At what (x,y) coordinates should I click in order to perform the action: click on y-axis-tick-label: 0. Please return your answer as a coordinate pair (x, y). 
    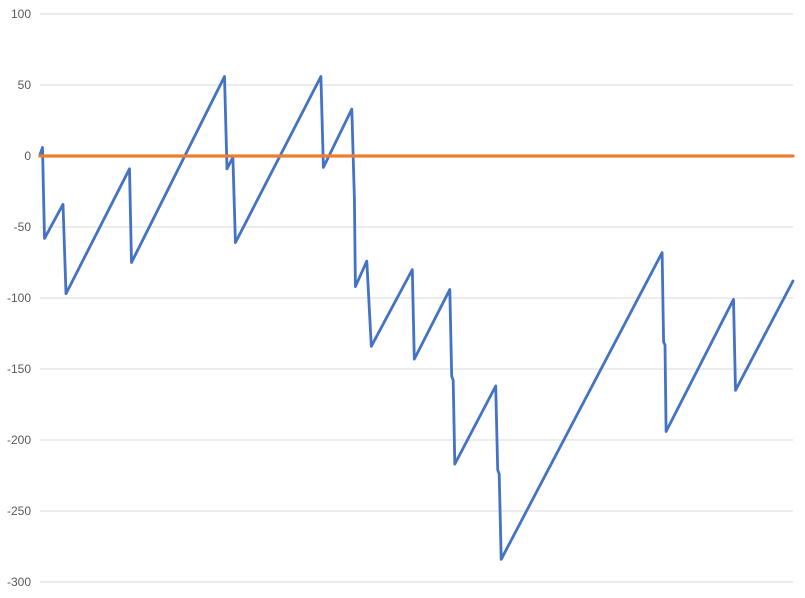
    Looking at the image, I should click on (27, 156).